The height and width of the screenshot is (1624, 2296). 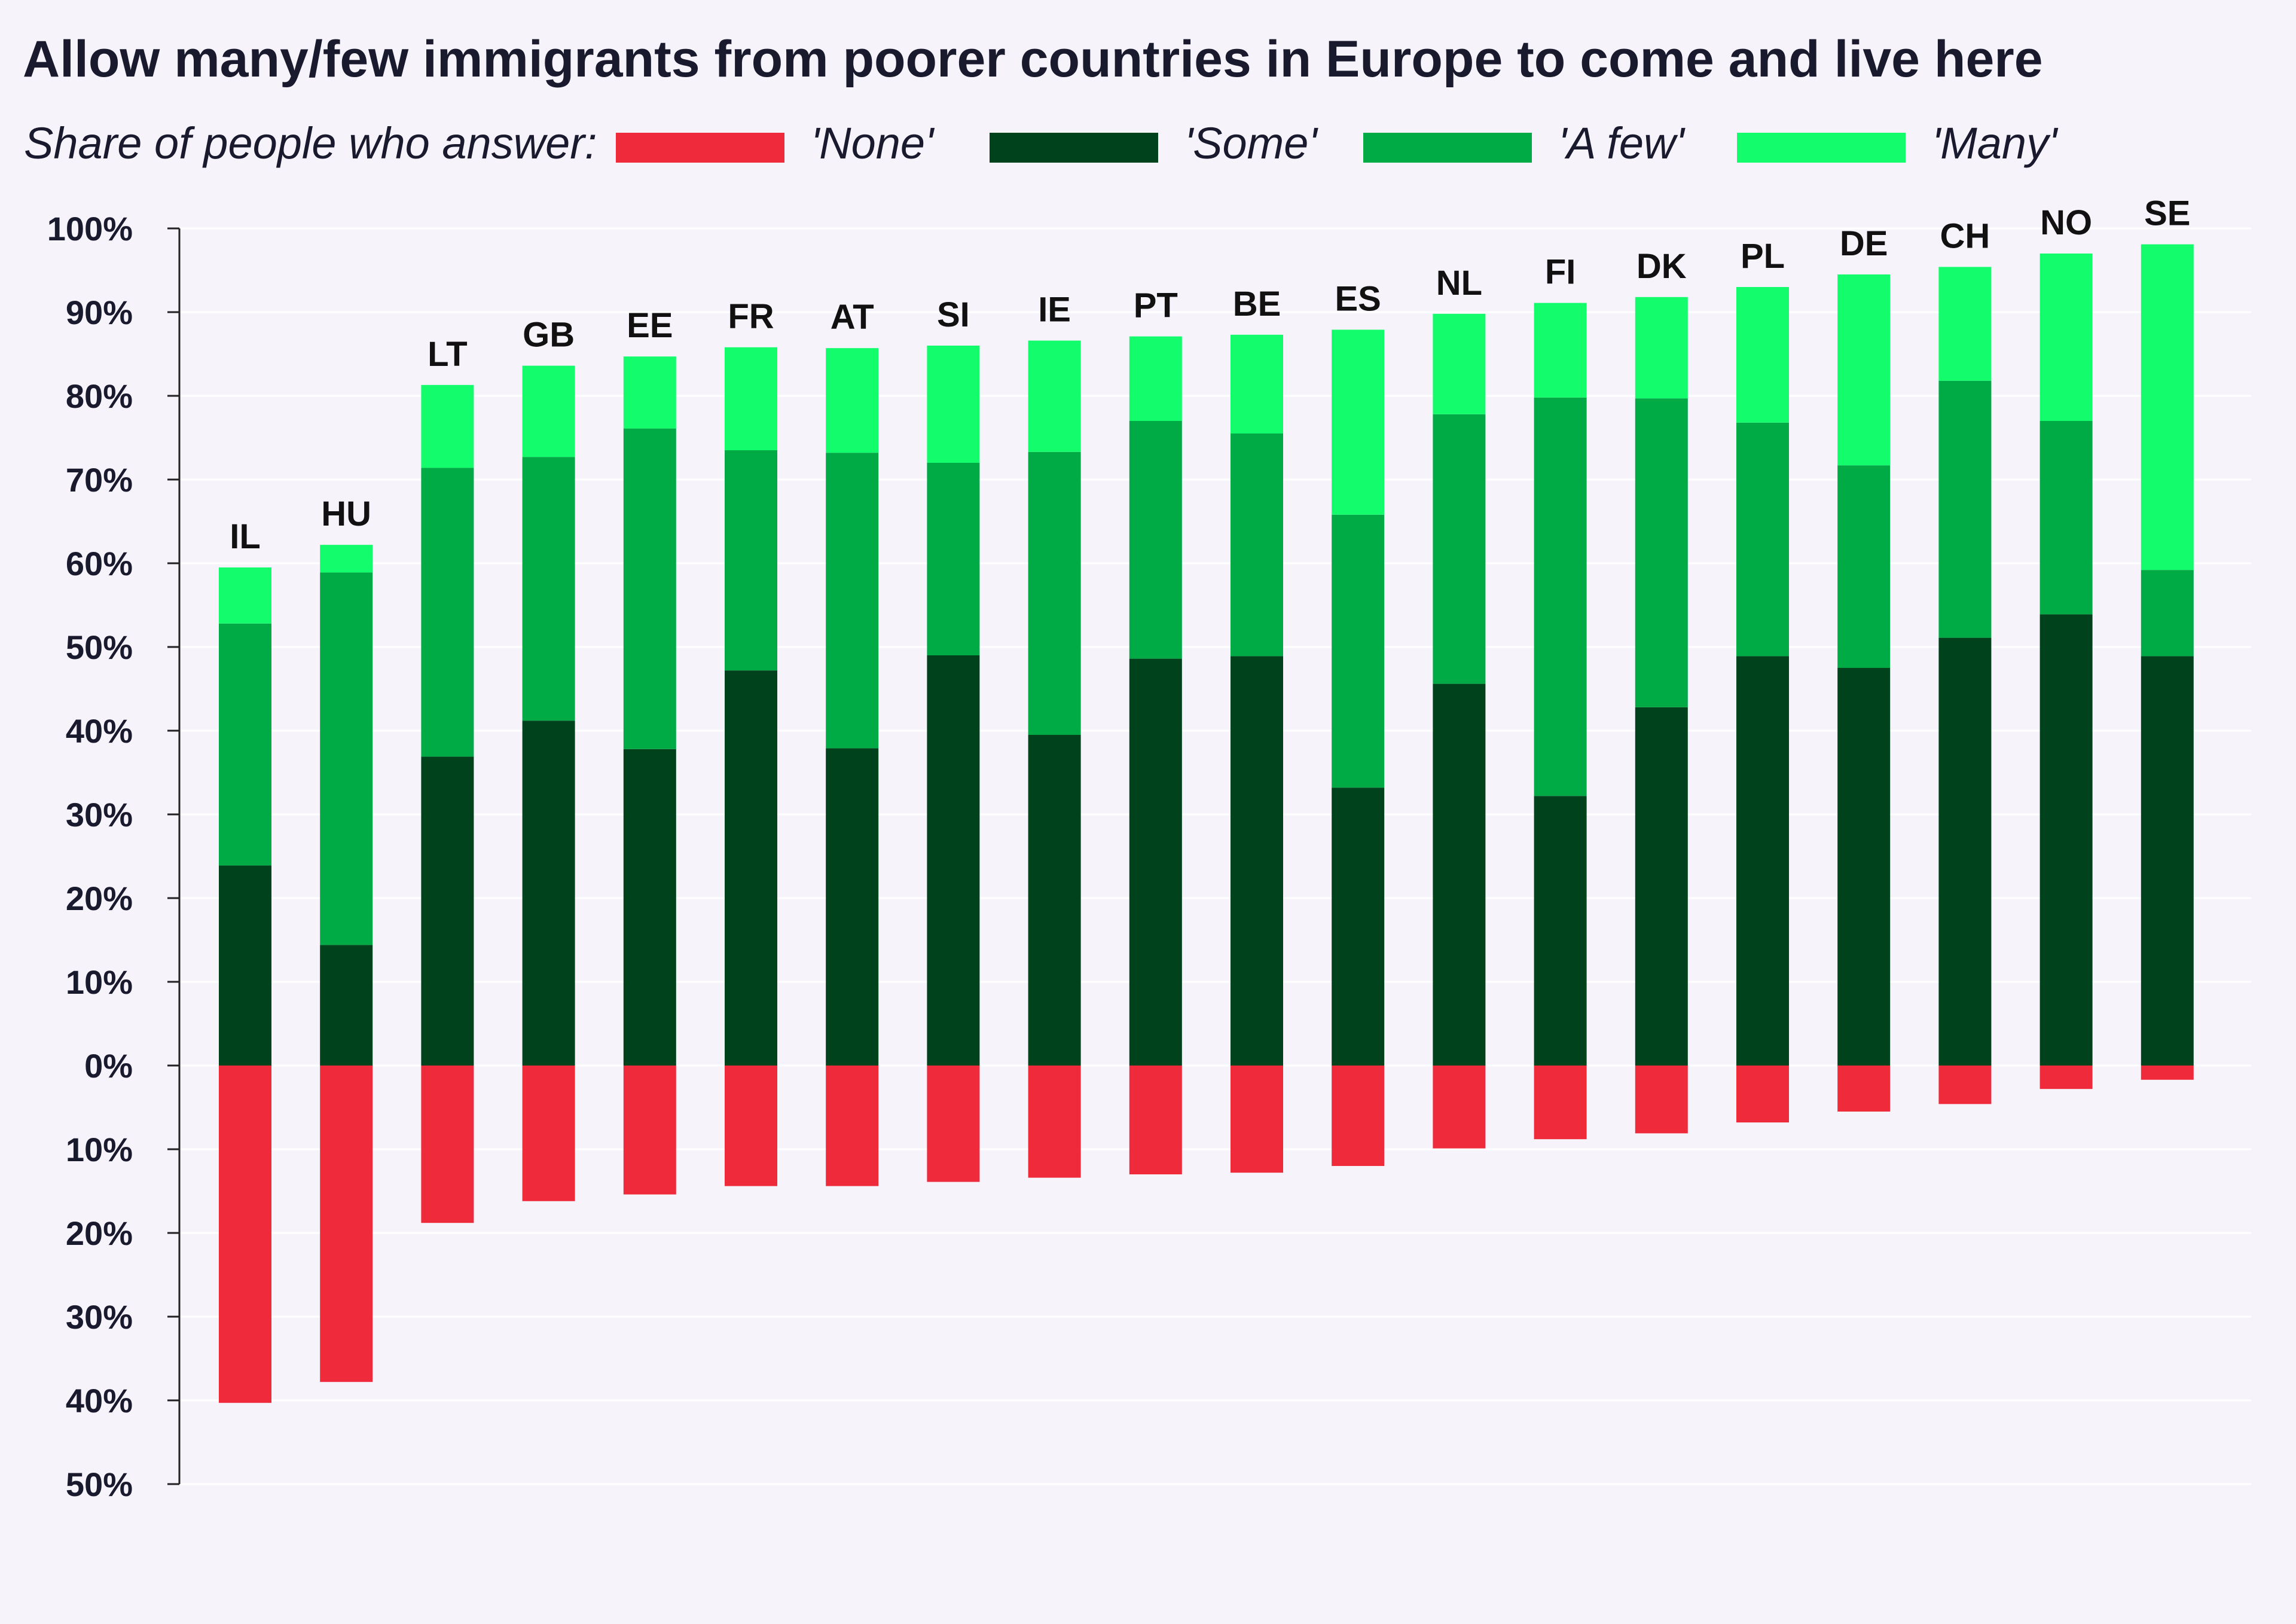 I want to click on legend-label-3: 'Many', so click(x=1995, y=143).